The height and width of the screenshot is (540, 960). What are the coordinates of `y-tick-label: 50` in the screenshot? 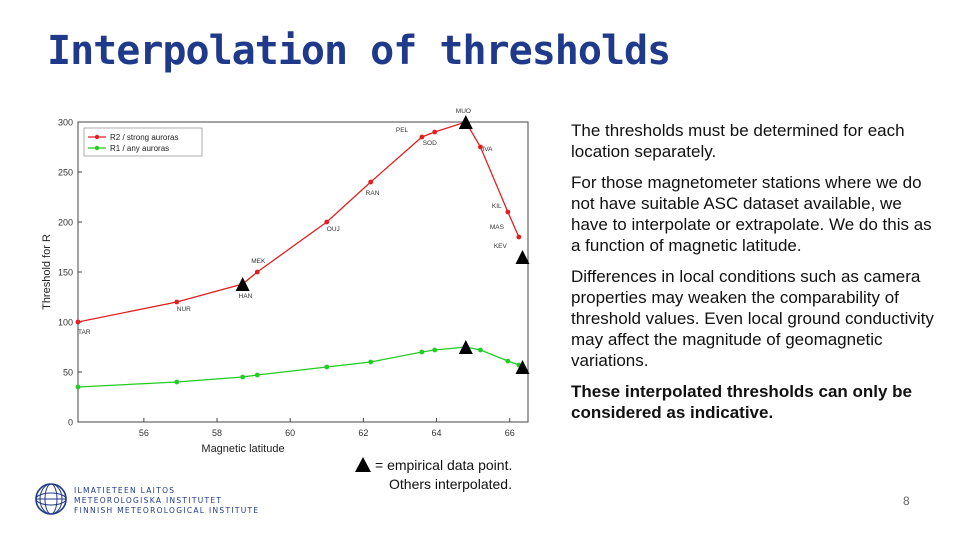 It's located at (68, 373).